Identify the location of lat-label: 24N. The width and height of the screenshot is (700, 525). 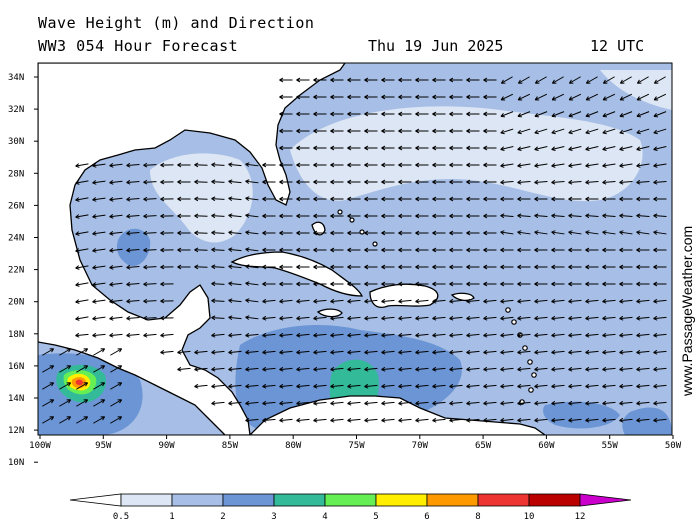
(16, 239).